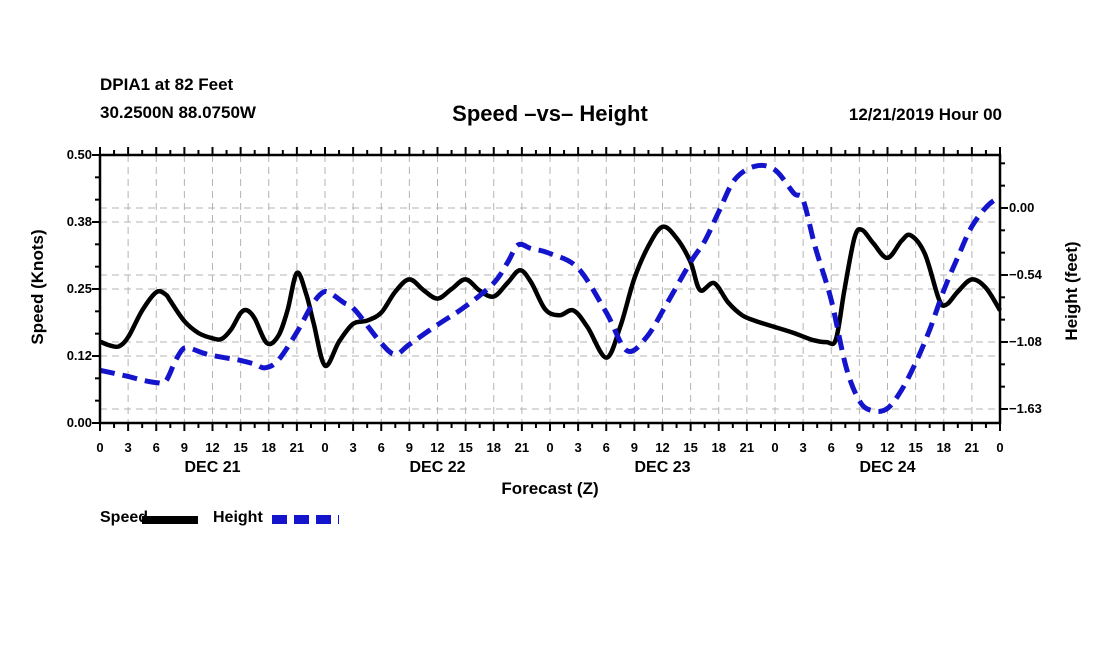 This screenshot has height=650, width=1100. I want to click on y-right-tick-label: −1.63, so click(1025, 408).